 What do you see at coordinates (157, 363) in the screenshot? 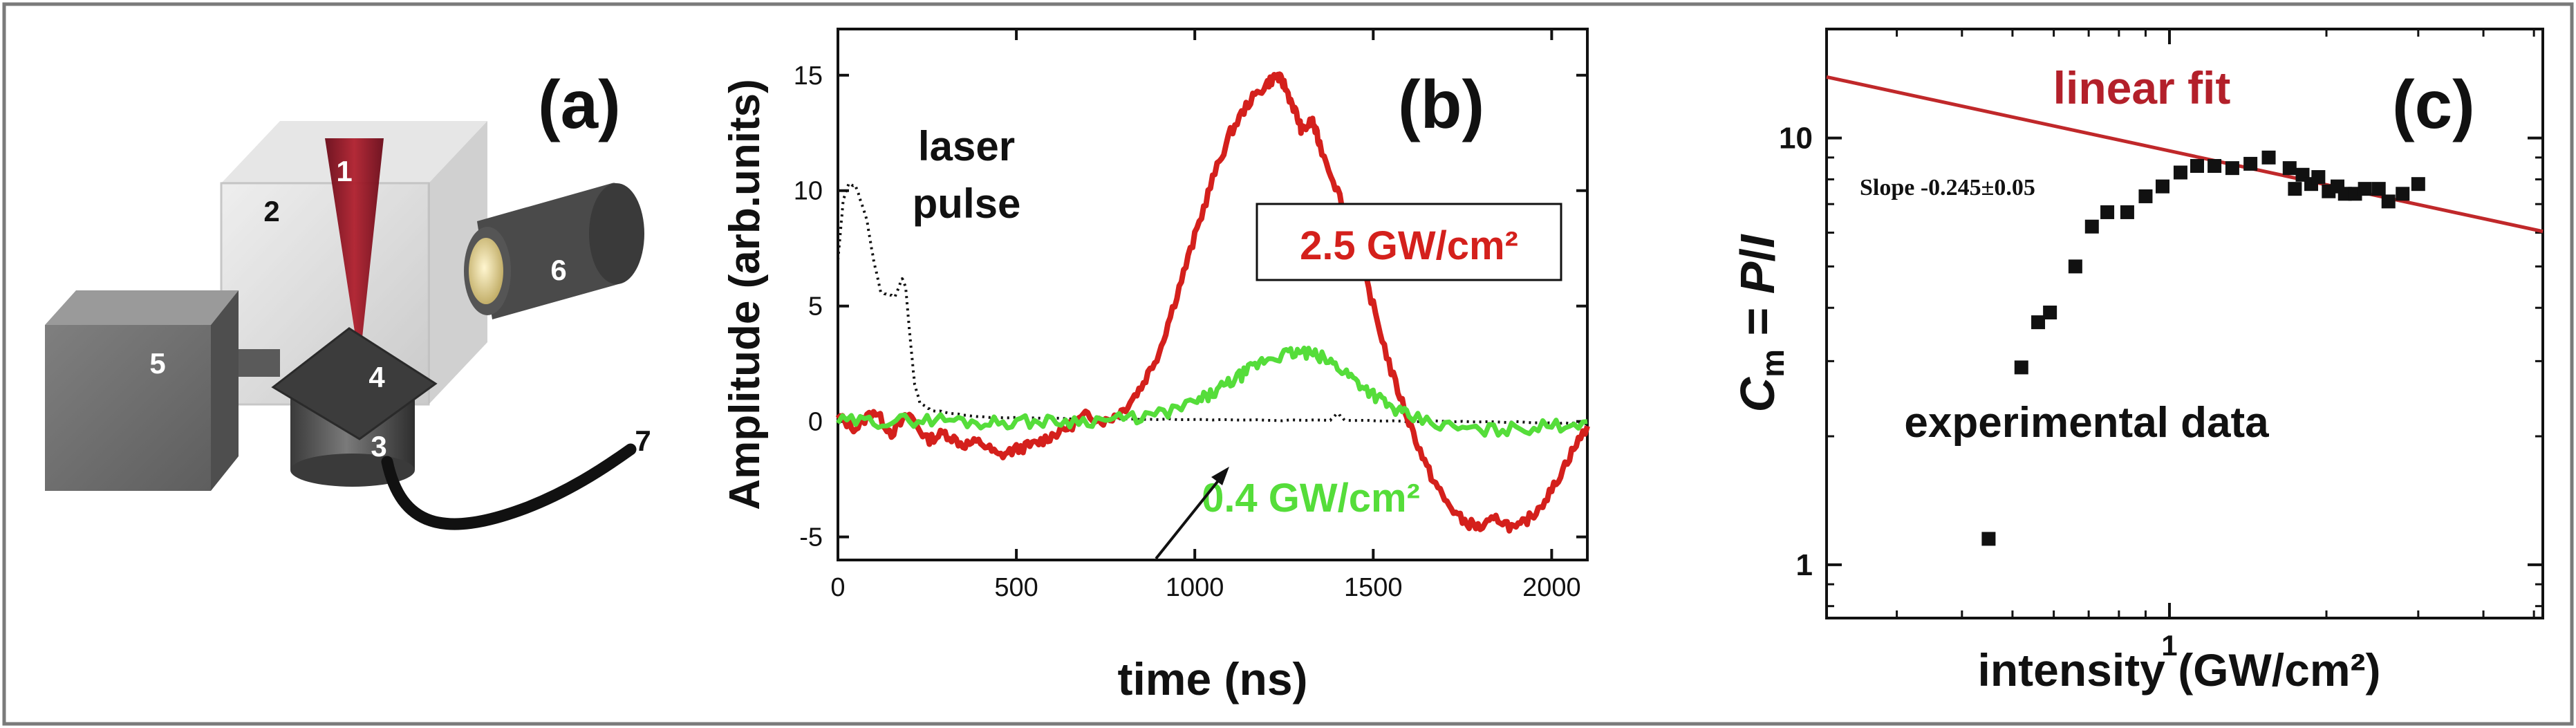
I see `component-number-5: 5` at bounding box center [157, 363].